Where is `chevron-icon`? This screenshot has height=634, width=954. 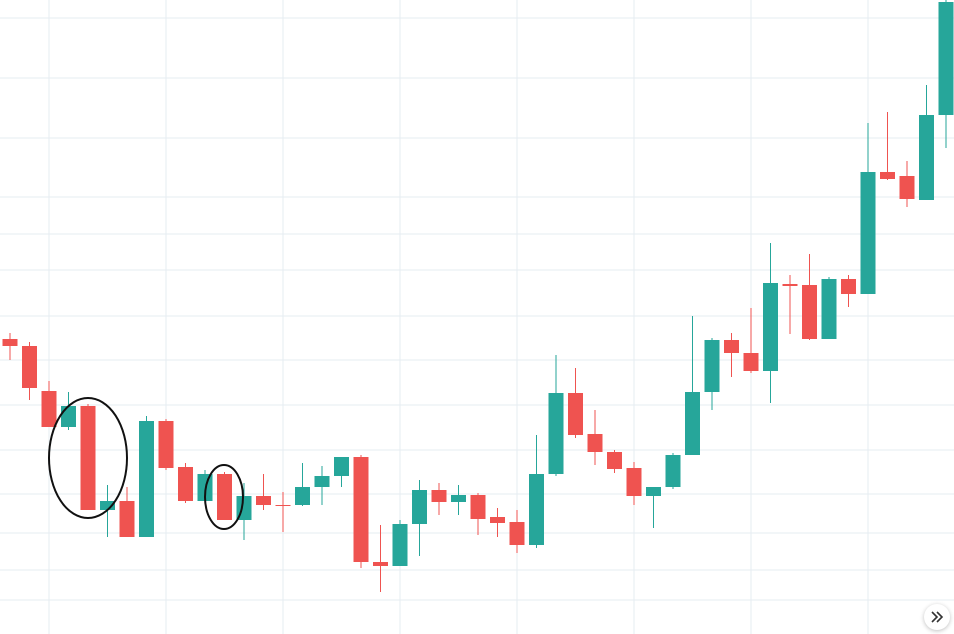
chevron-icon is located at coordinates (937, 617).